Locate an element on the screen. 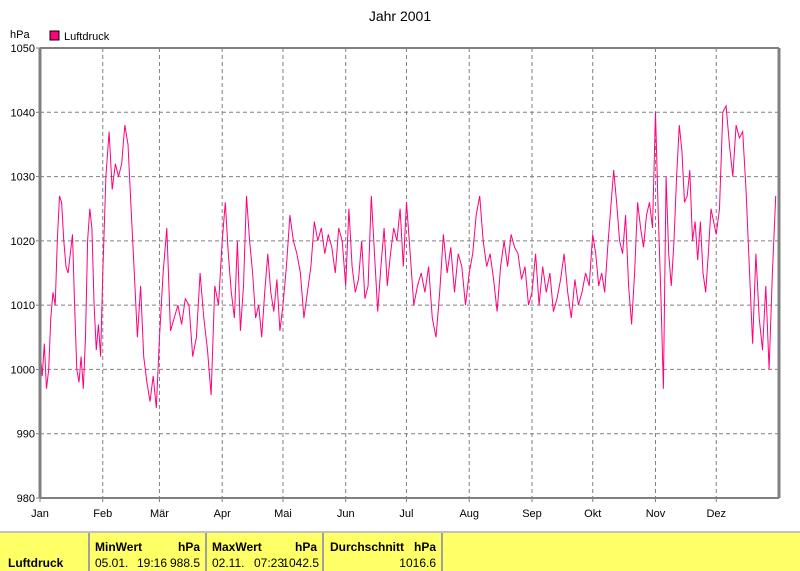 This screenshot has width=800, height=571. x-tick-label: Aug is located at coordinates (469, 514).